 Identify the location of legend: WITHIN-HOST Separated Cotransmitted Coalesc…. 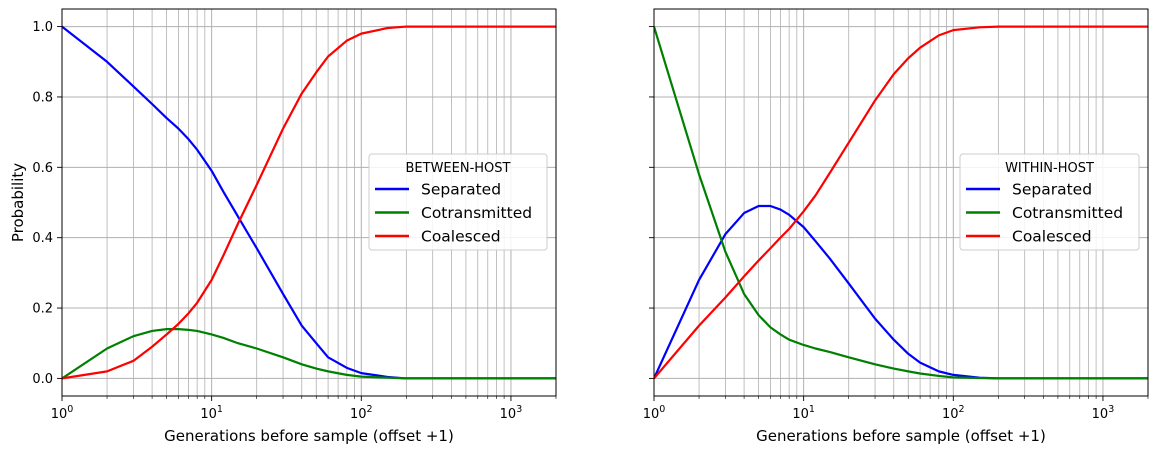
(1049, 202).